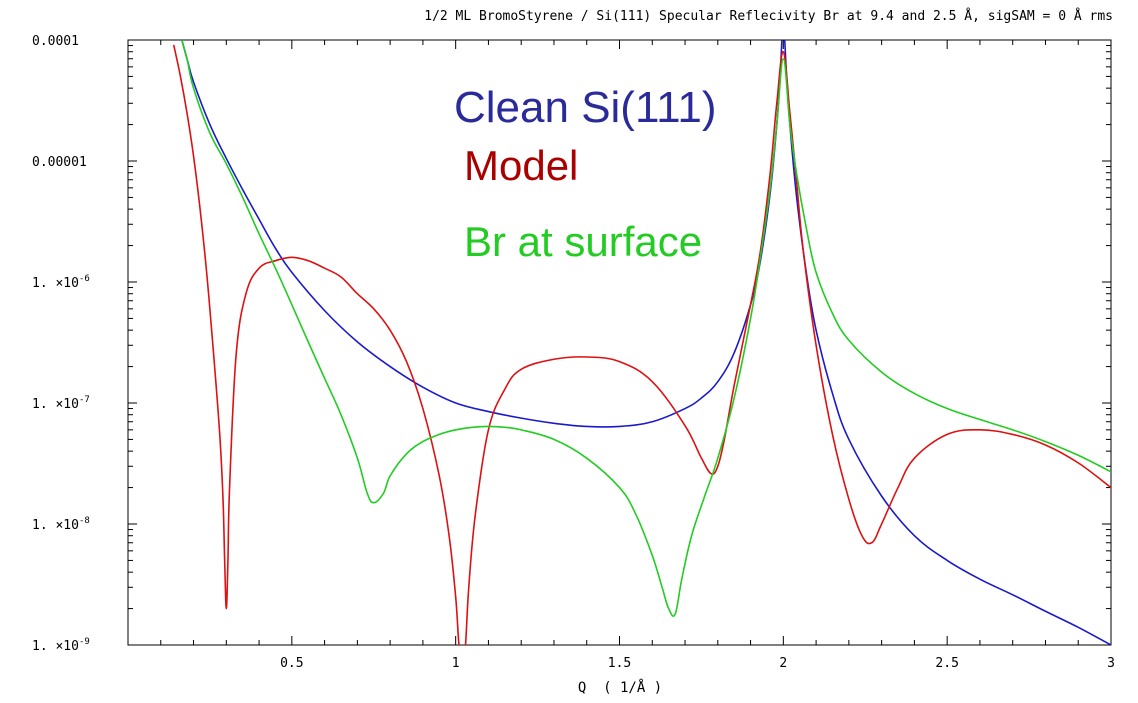 This screenshot has width=1138, height=703. I want to click on y-tick-label: 1. ×10-6, so click(61, 282).